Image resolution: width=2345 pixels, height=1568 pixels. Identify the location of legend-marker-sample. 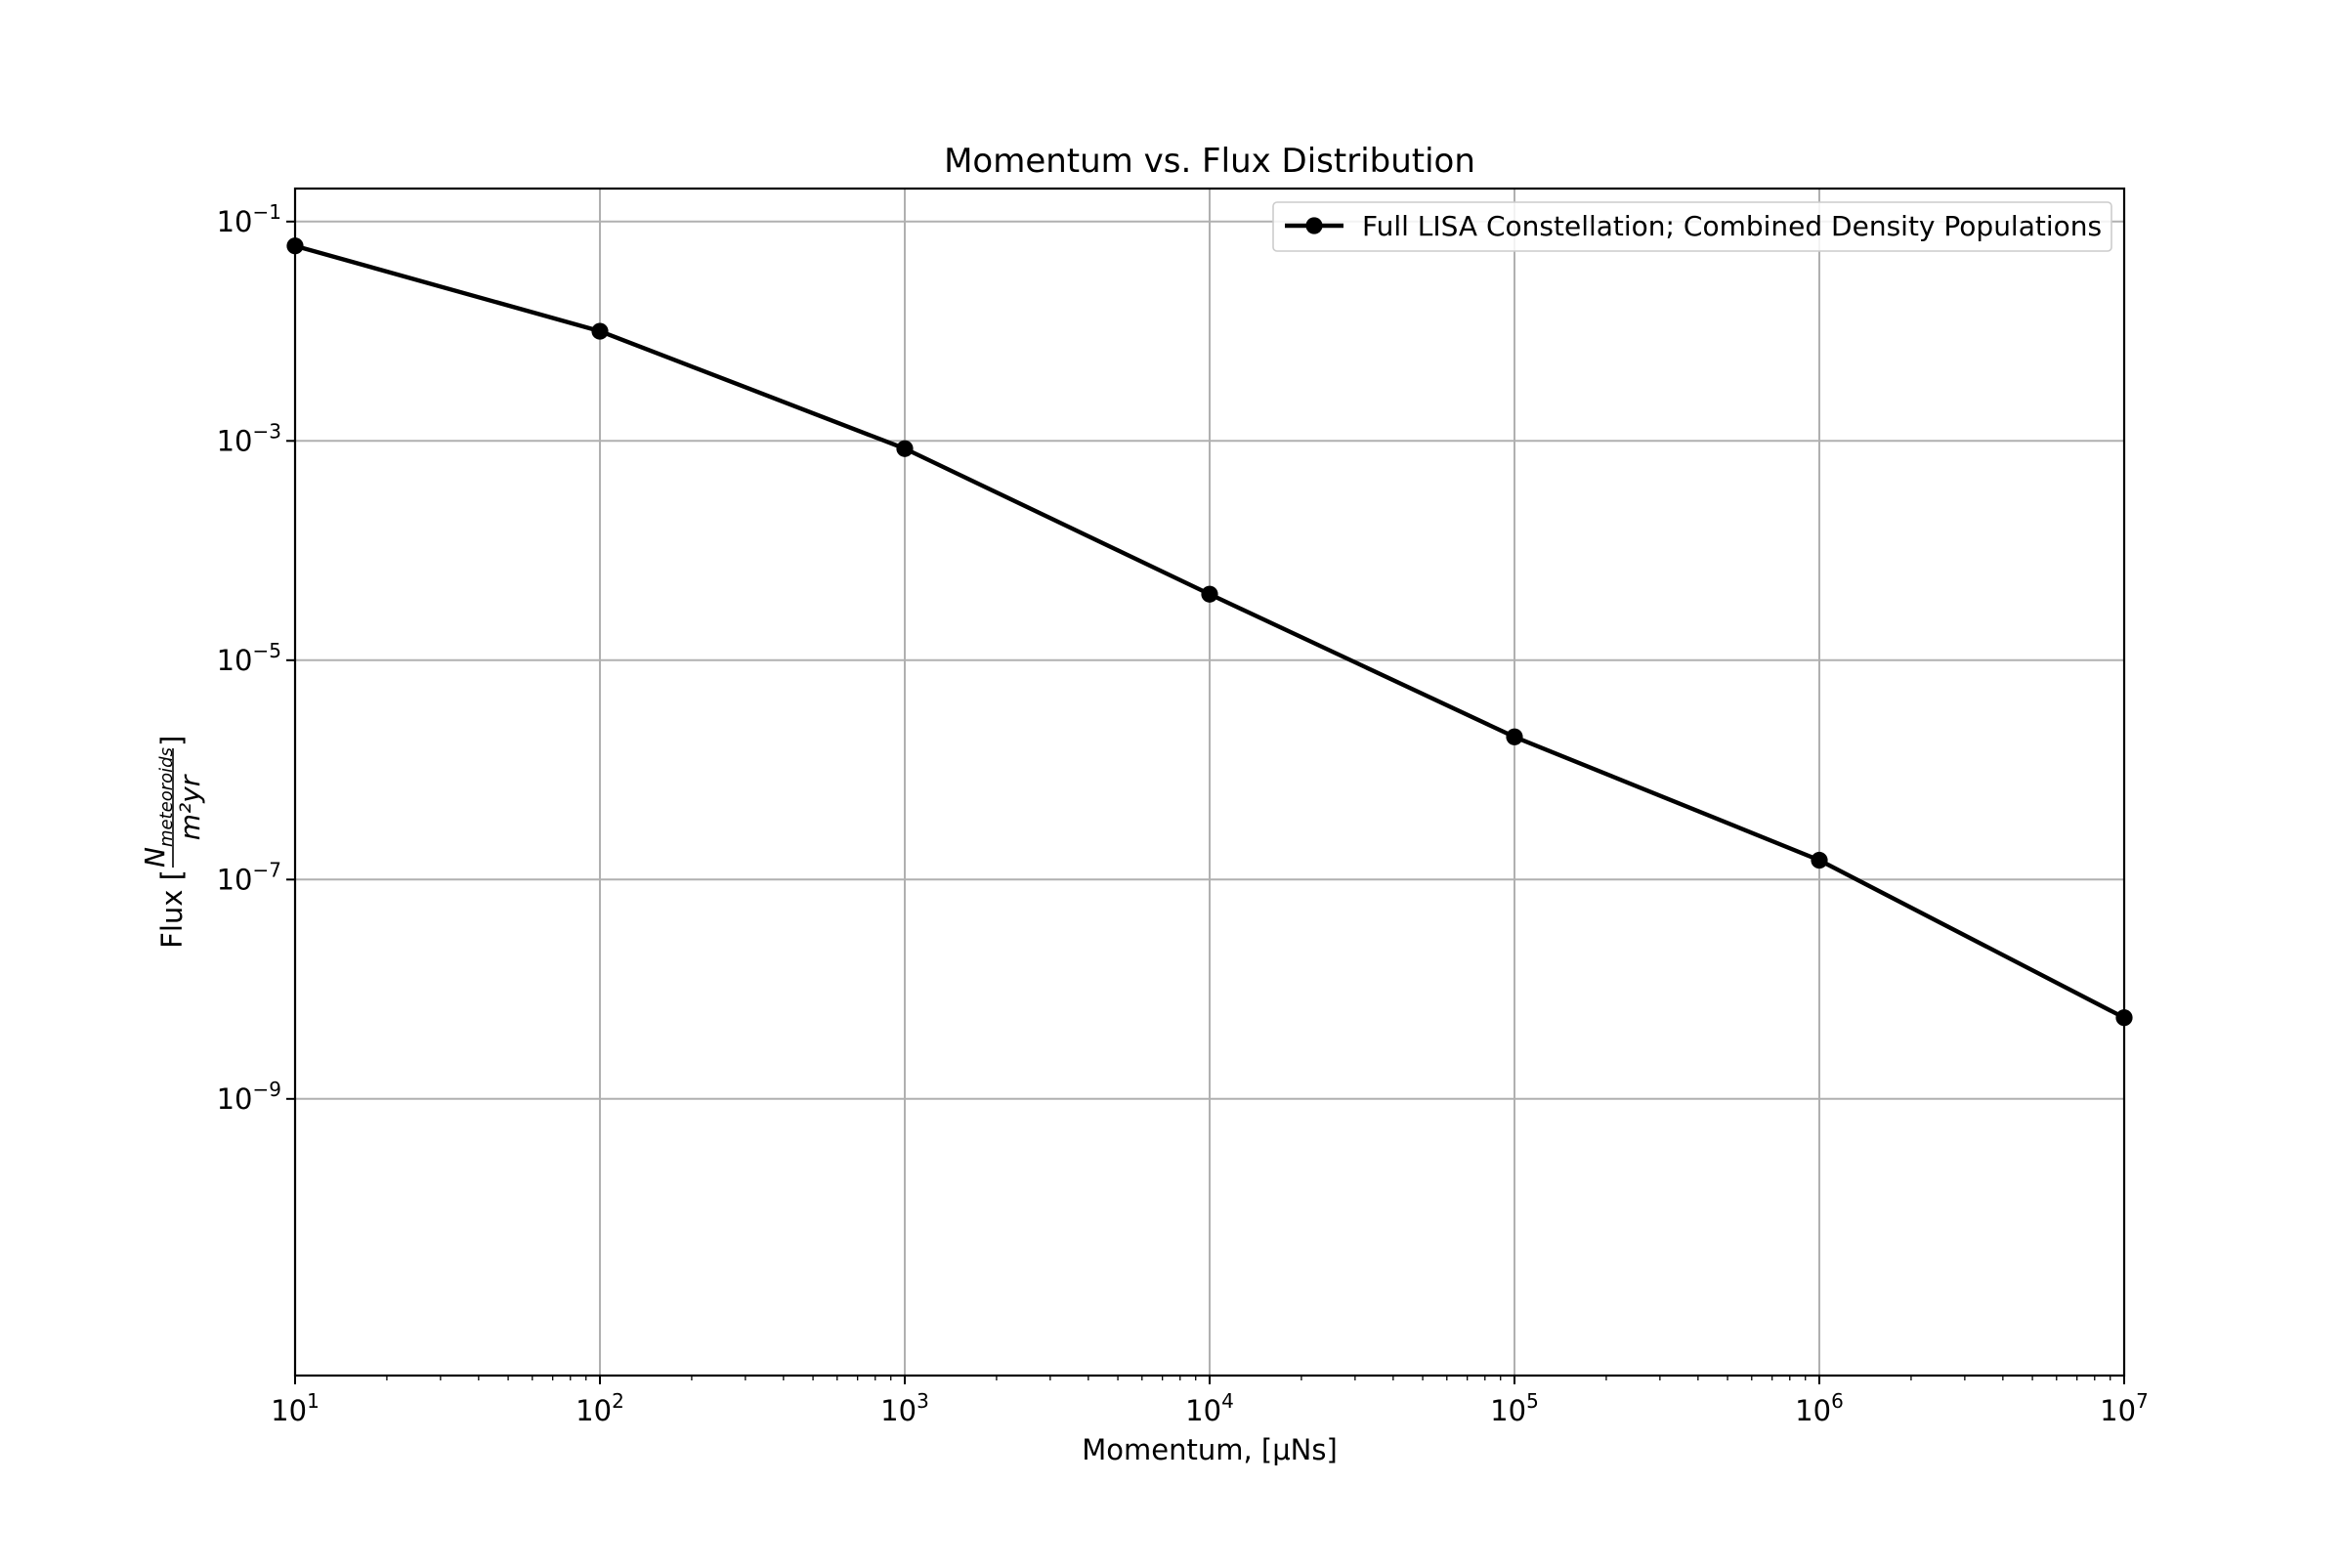
(1314, 225).